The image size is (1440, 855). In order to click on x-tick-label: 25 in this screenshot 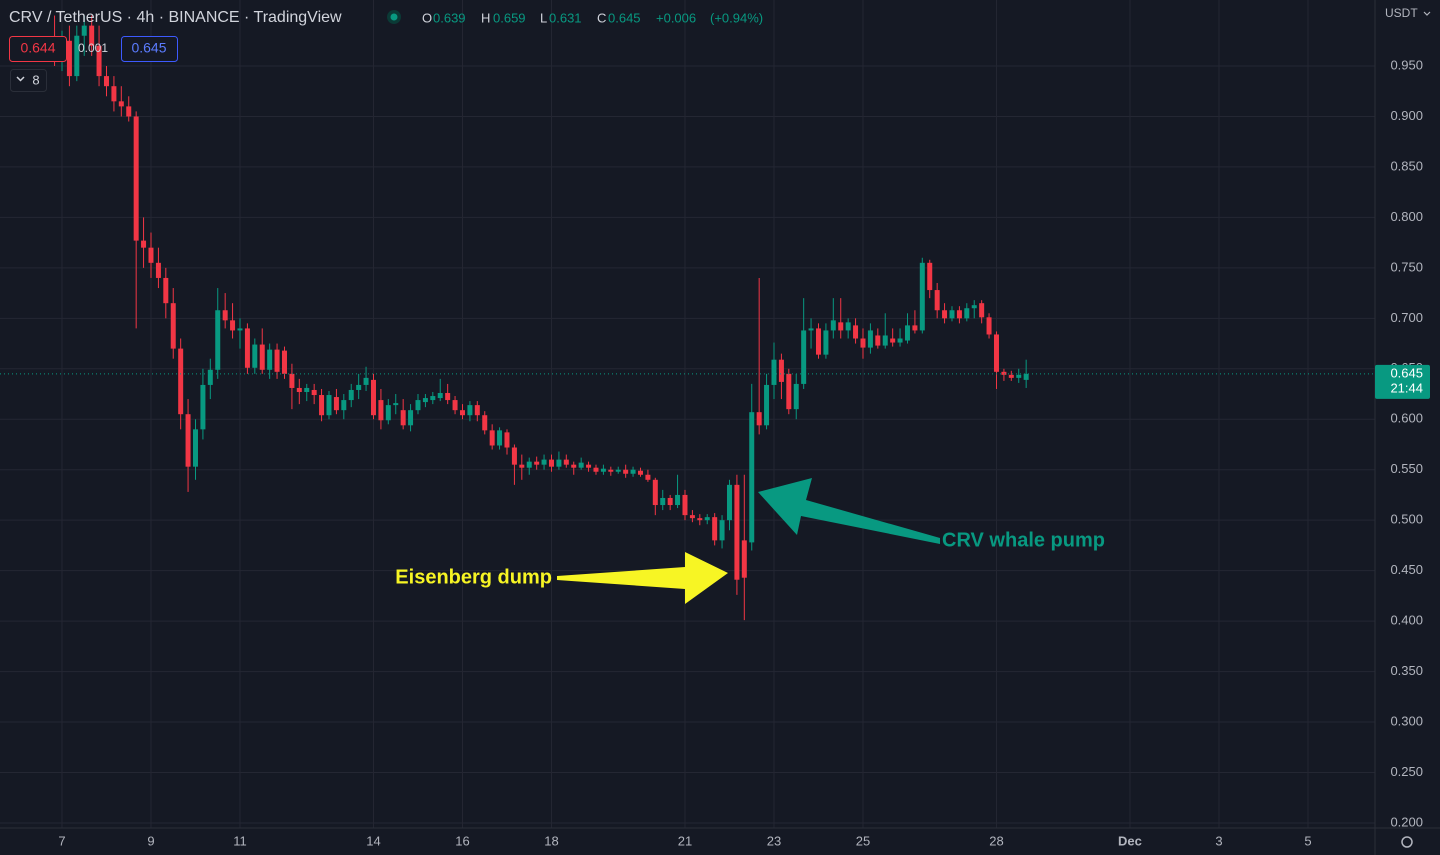, I will do `click(863, 840)`.